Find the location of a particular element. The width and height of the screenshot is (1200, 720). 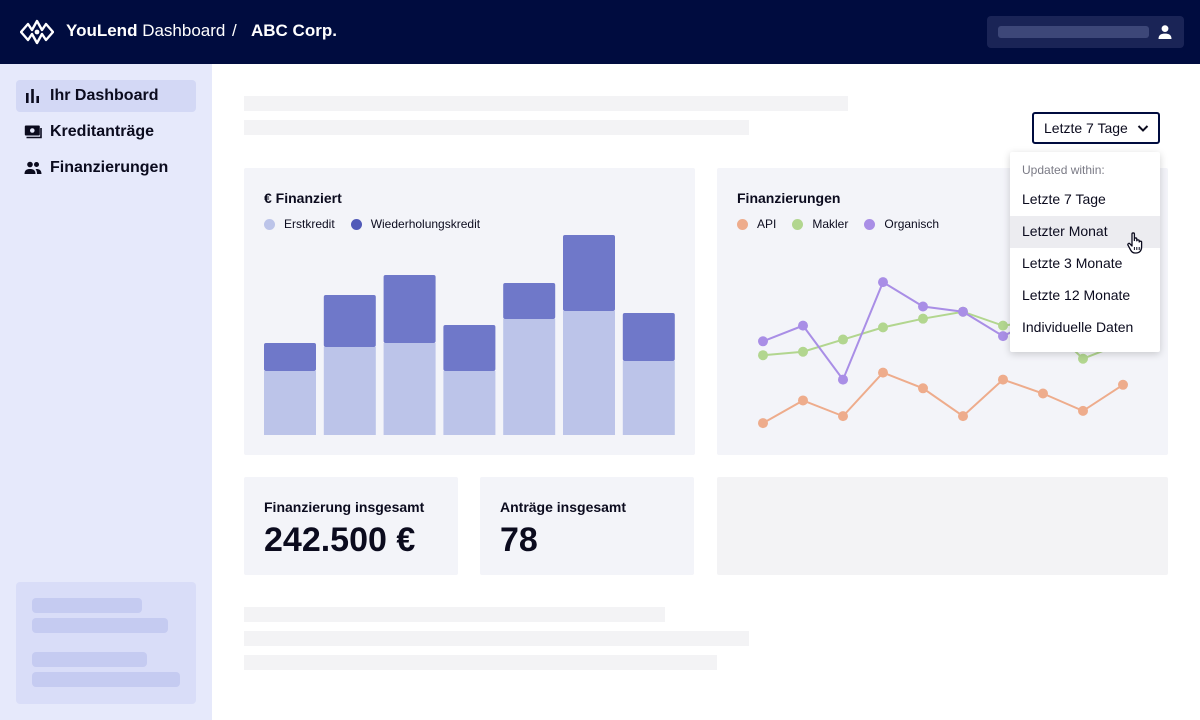

user-name-placeholder is located at coordinates (1073, 32).